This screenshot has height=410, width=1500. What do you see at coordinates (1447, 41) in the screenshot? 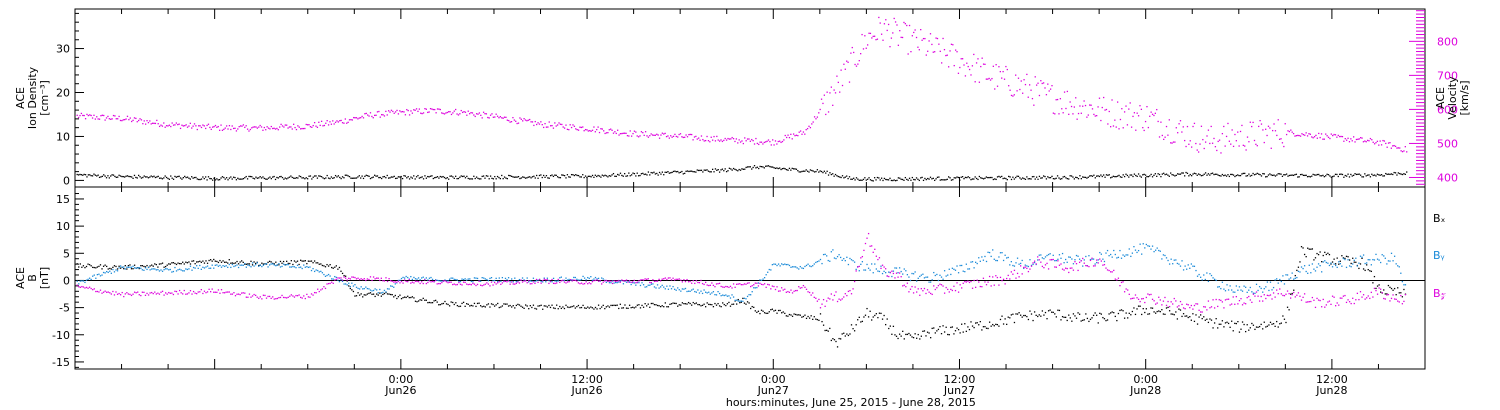
I see `right-y-tick-label: 800` at bounding box center [1447, 41].